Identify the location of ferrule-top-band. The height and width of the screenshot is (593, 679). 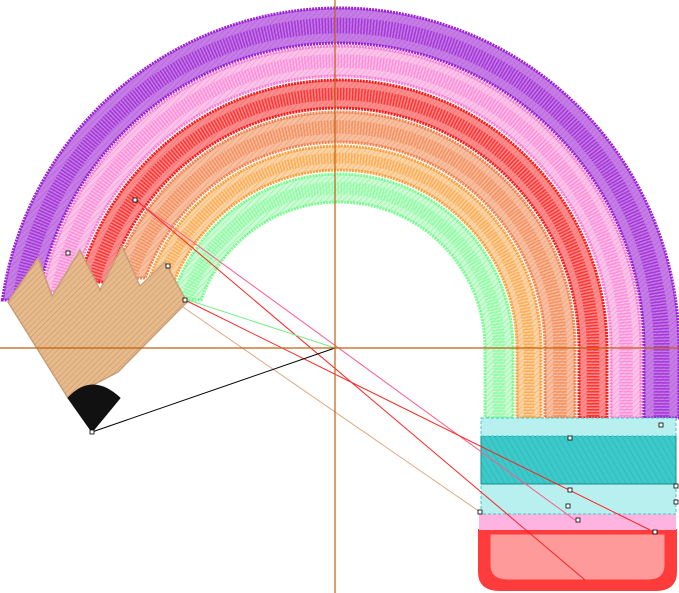
(578, 427).